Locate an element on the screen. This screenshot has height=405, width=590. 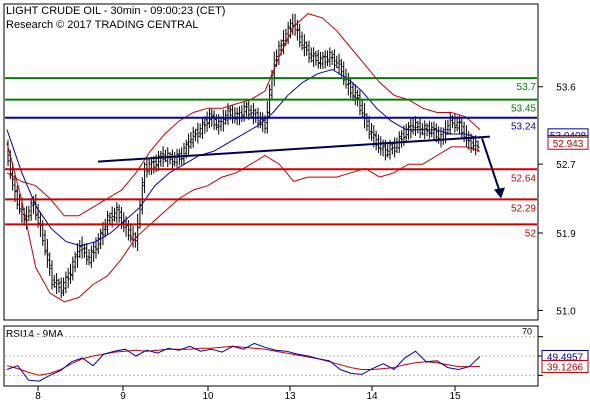
rsi-tick-label: 70 is located at coordinates (527, 332).